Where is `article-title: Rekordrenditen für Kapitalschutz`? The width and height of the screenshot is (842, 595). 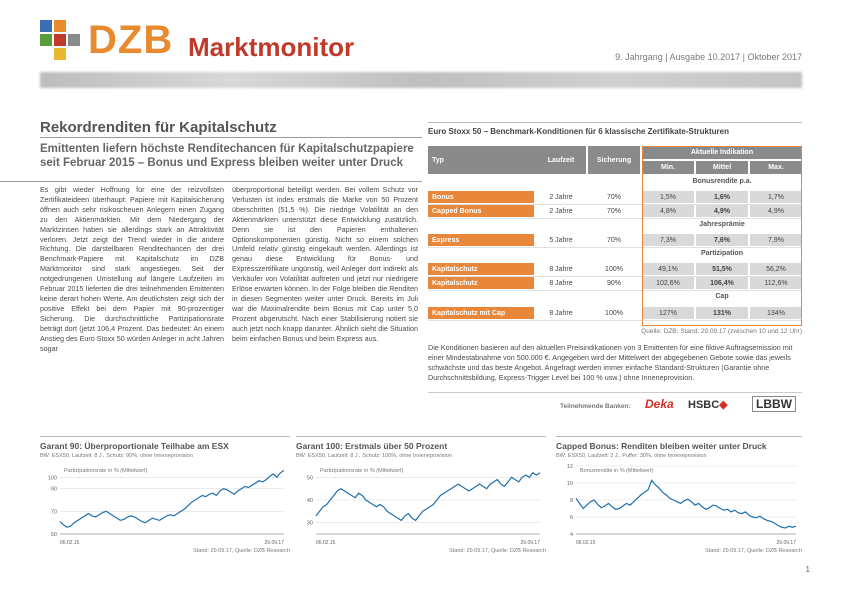 article-title: Rekordrenditen für Kapitalschutz is located at coordinates (158, 127).